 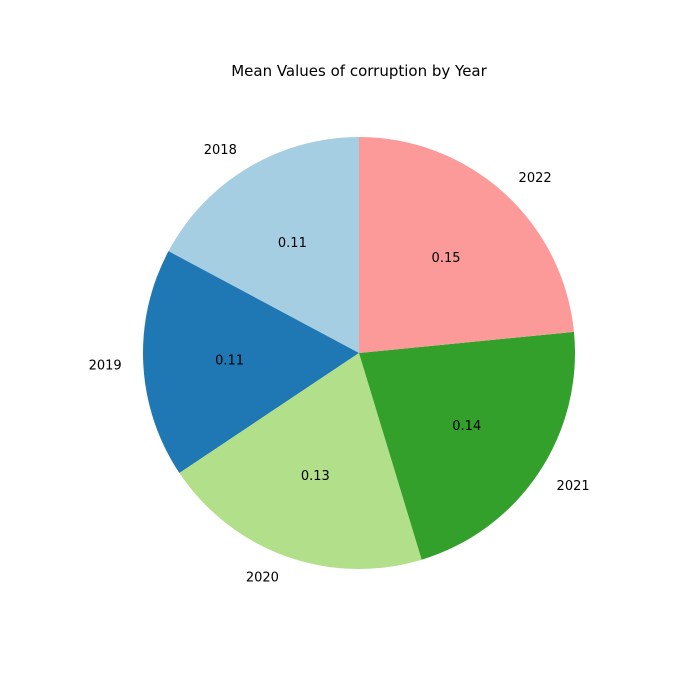 I want to click on slice-category-label: 2019, so click(x=105, y=366).